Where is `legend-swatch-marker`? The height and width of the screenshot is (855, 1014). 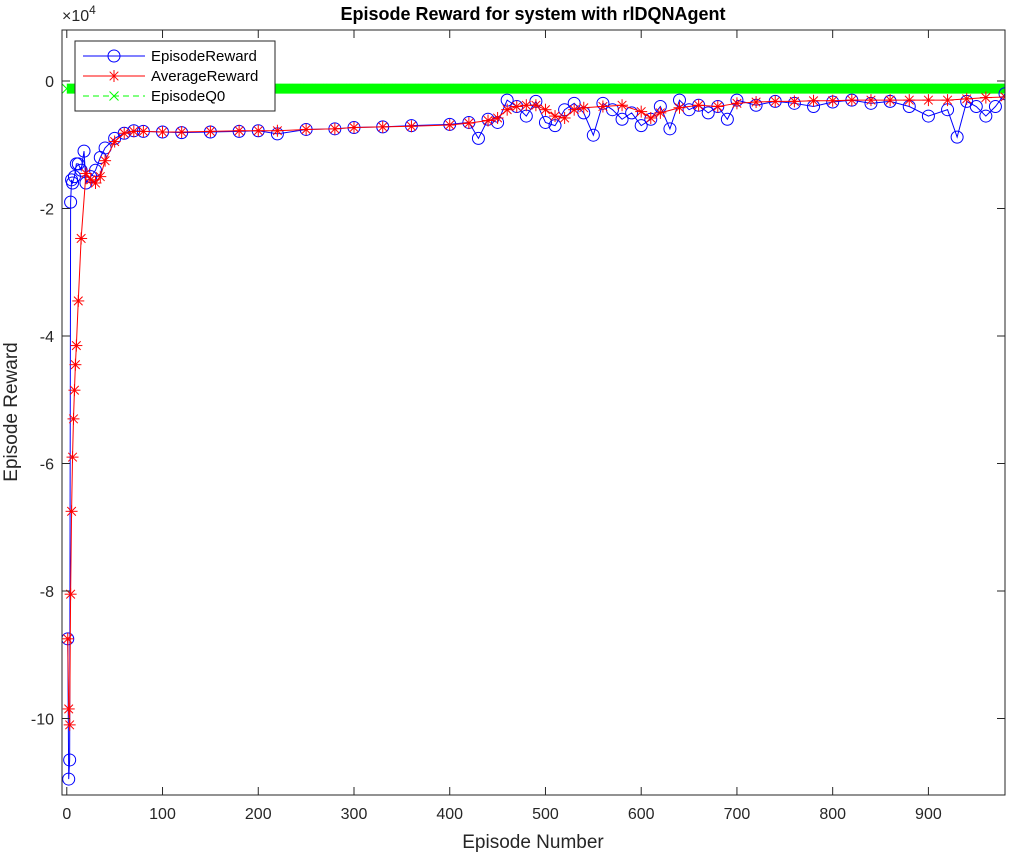 legend-swatch-marker is located at coordinates (114, 96).